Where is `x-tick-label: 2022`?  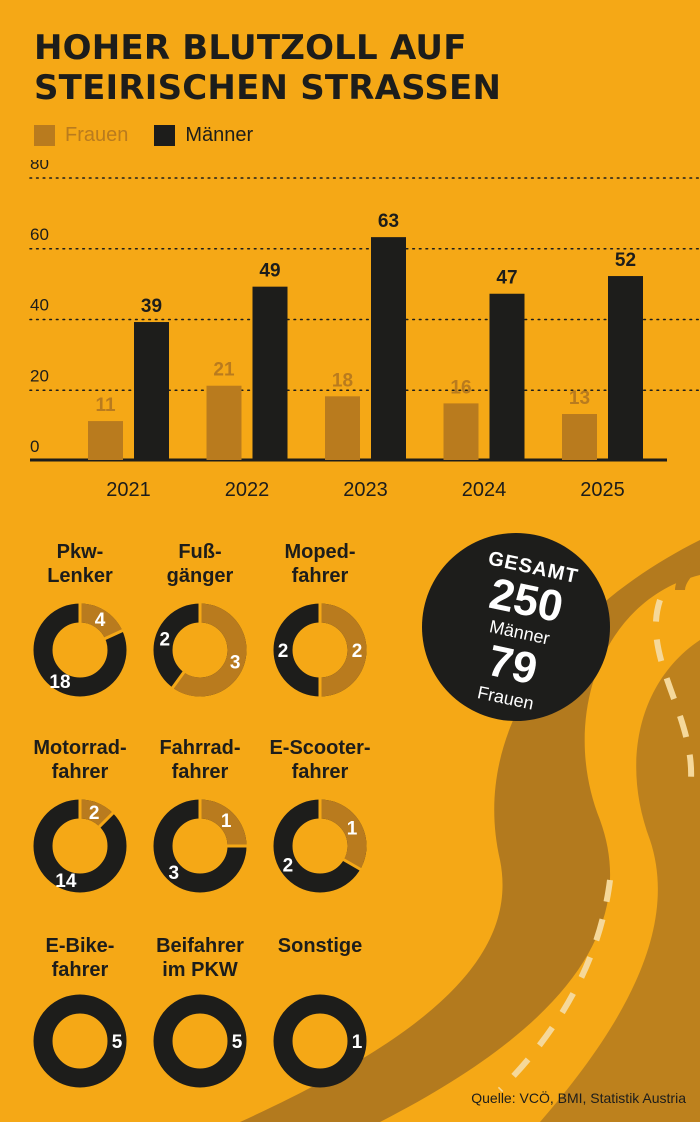
x-tick-label: 2022 is located at coordinates (247, 490).